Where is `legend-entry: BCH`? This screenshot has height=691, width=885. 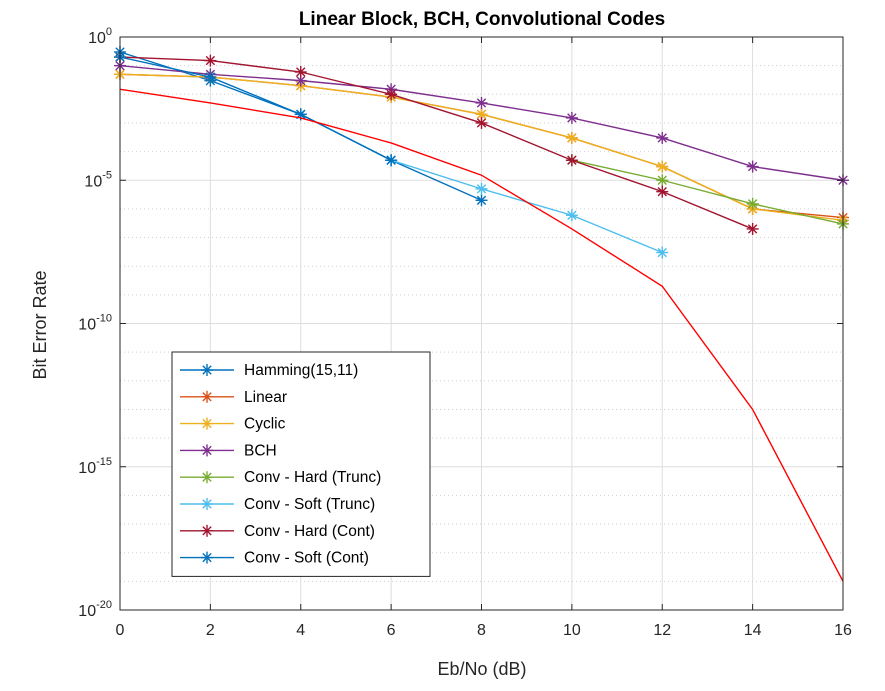 legend-entry: BCH is located at coordinates (228, 450).